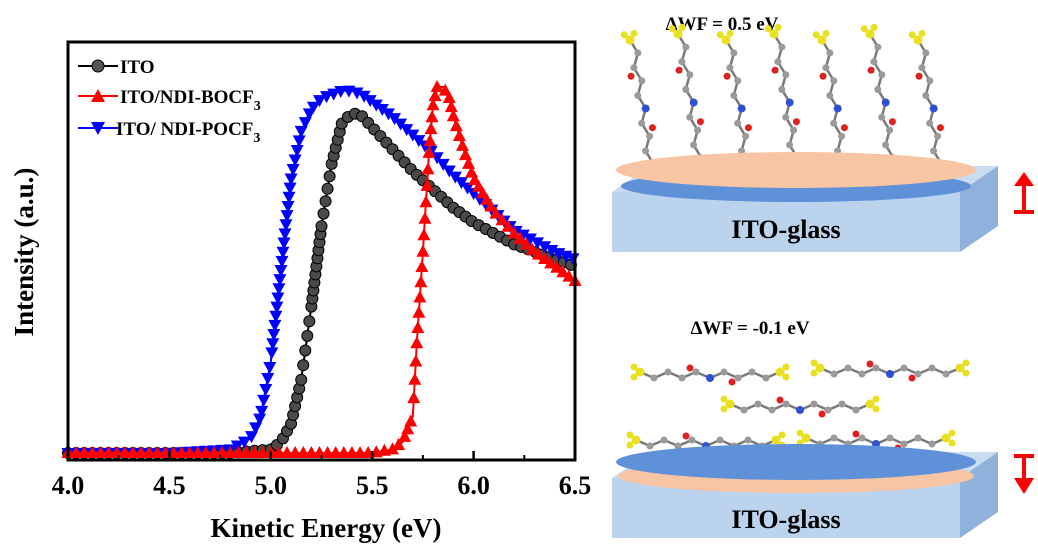 The height and width of the screenshot is (557, 1038). Describe the element at coordinates (722, 24) in the screenshot. I see `top-delta-wf-label: ΔWF = 0.5 eV` at that location.